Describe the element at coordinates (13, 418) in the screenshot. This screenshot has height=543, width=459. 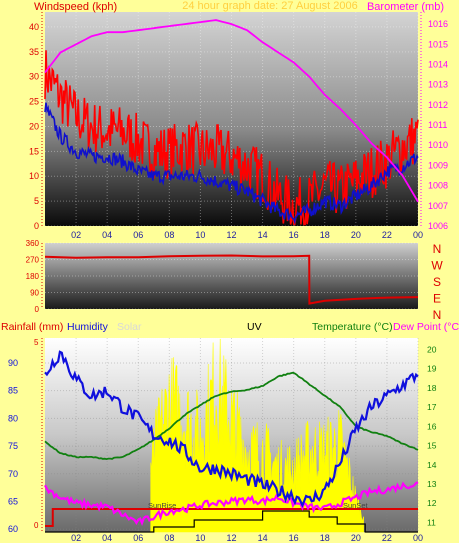
I see `humidity-tick-label: 80` at that location.